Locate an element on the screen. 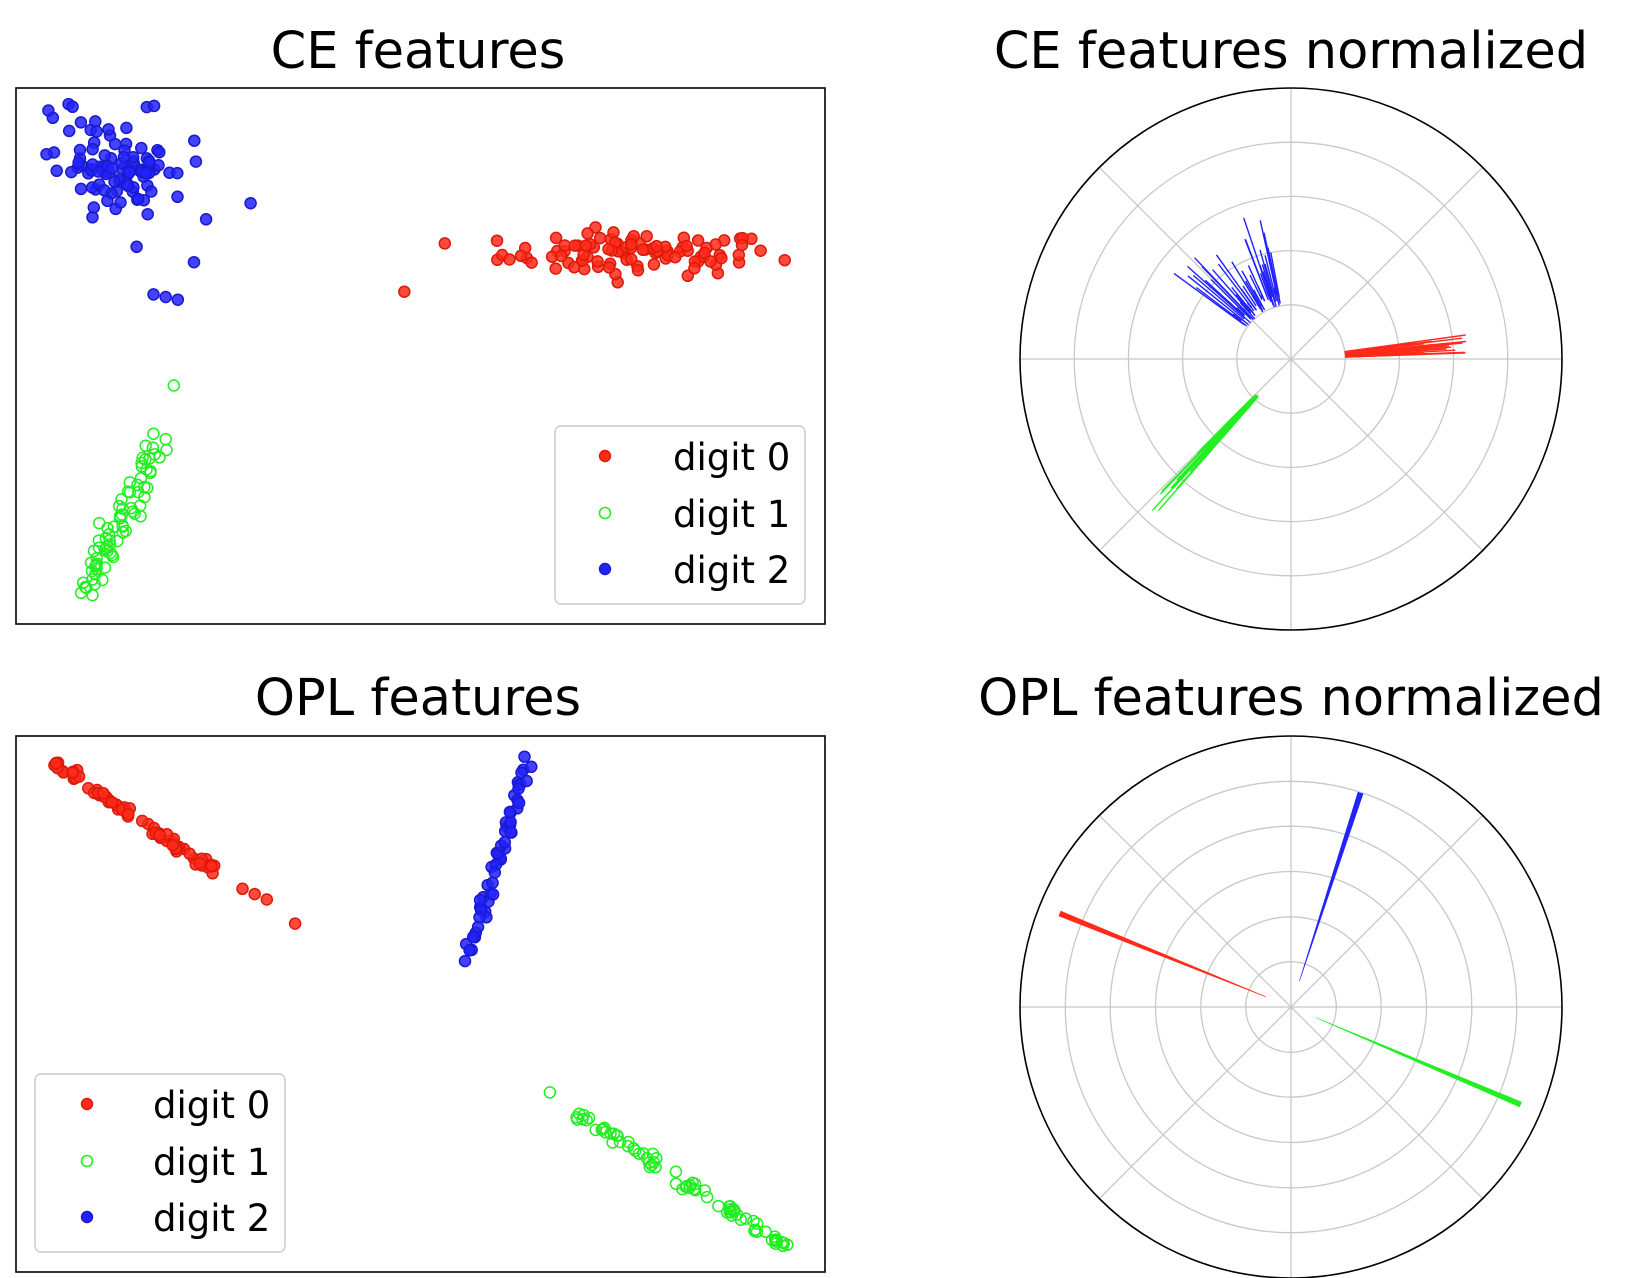 The height and width of the screenshot is (1278, 1636). ce-normalized-r-gridcircle is located at coordinates (1291, 359).